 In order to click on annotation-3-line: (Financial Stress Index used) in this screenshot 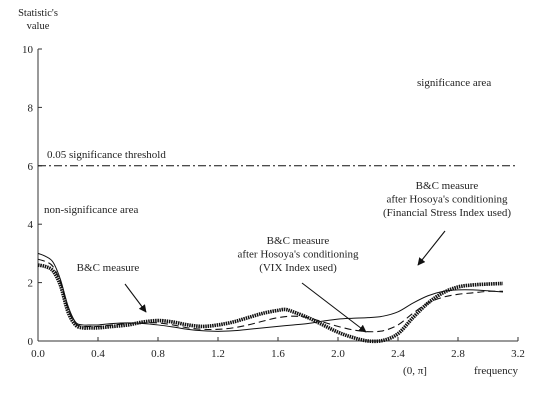, I will do `click(447, 213)`.